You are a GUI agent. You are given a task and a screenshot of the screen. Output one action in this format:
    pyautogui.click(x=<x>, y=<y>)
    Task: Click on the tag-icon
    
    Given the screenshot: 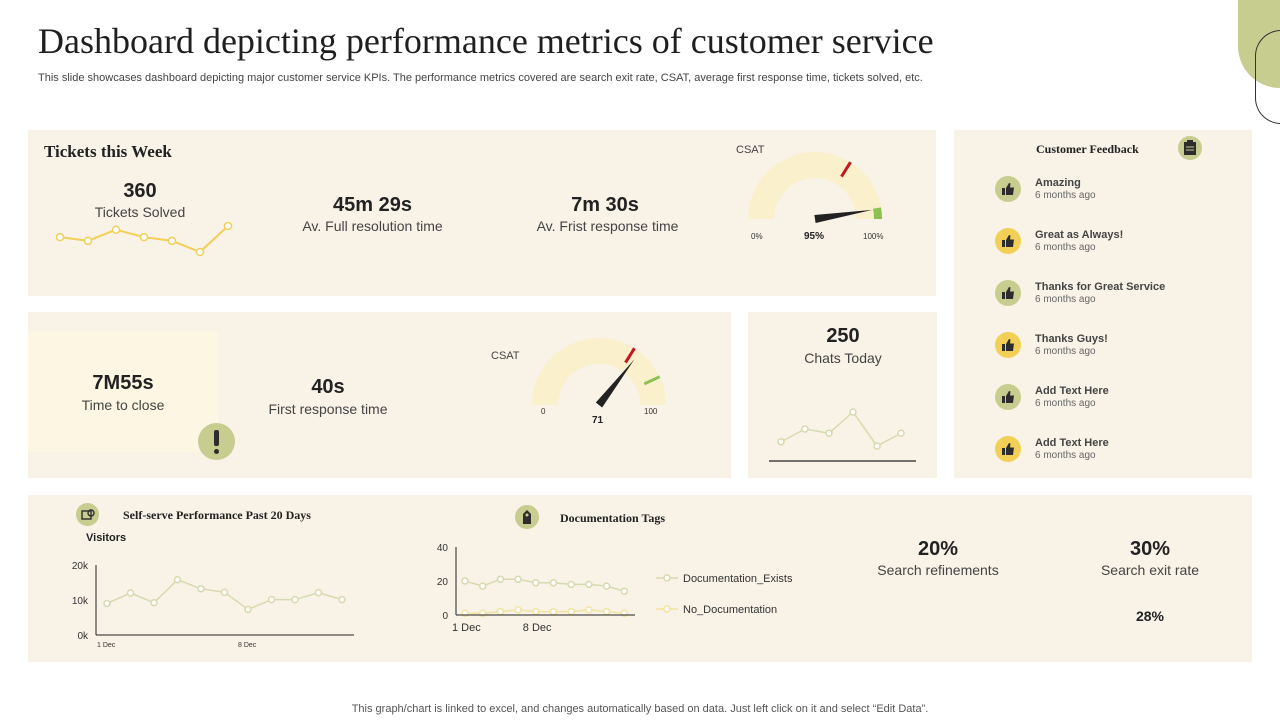 What is the action you would take?
    pyautogui.click(x=527, y=517)
    